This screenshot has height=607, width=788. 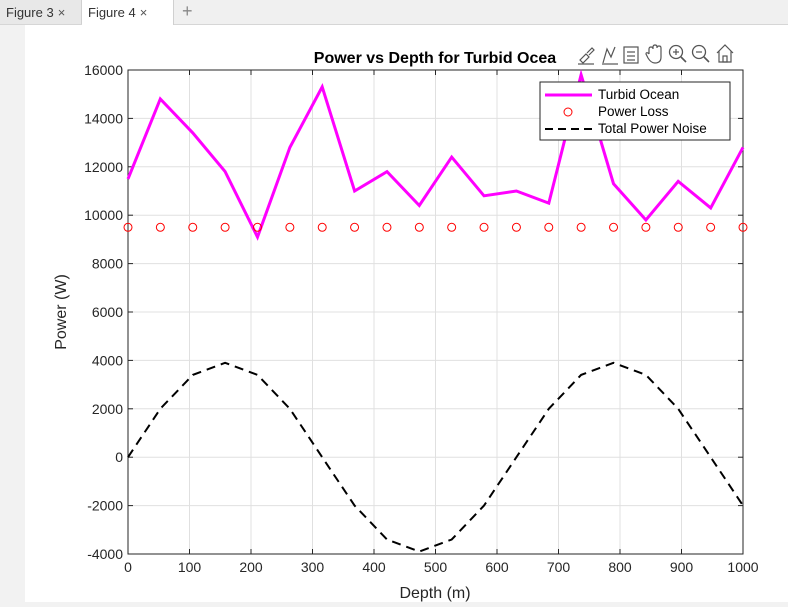 What do you see at coordinates (187, 11) in the screenshot?
I see `add-tab-icon: +` at bounding box center [187, 11].